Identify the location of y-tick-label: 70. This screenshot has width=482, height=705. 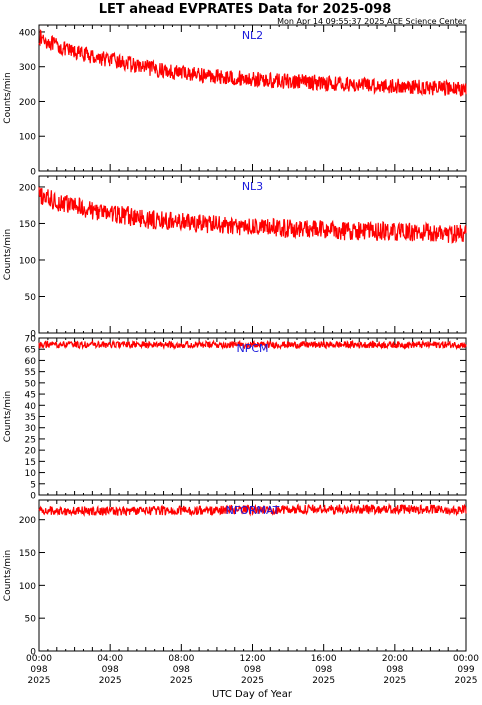
(31, 340).